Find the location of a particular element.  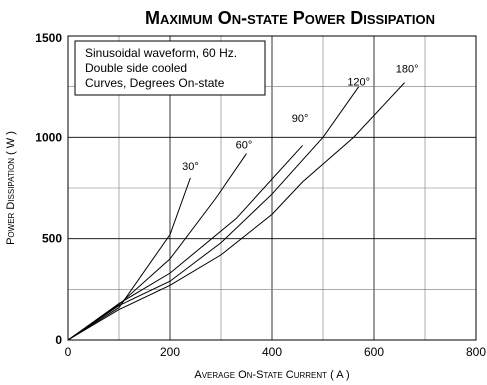

annotation-box-border is located at coordinates (170, 68).